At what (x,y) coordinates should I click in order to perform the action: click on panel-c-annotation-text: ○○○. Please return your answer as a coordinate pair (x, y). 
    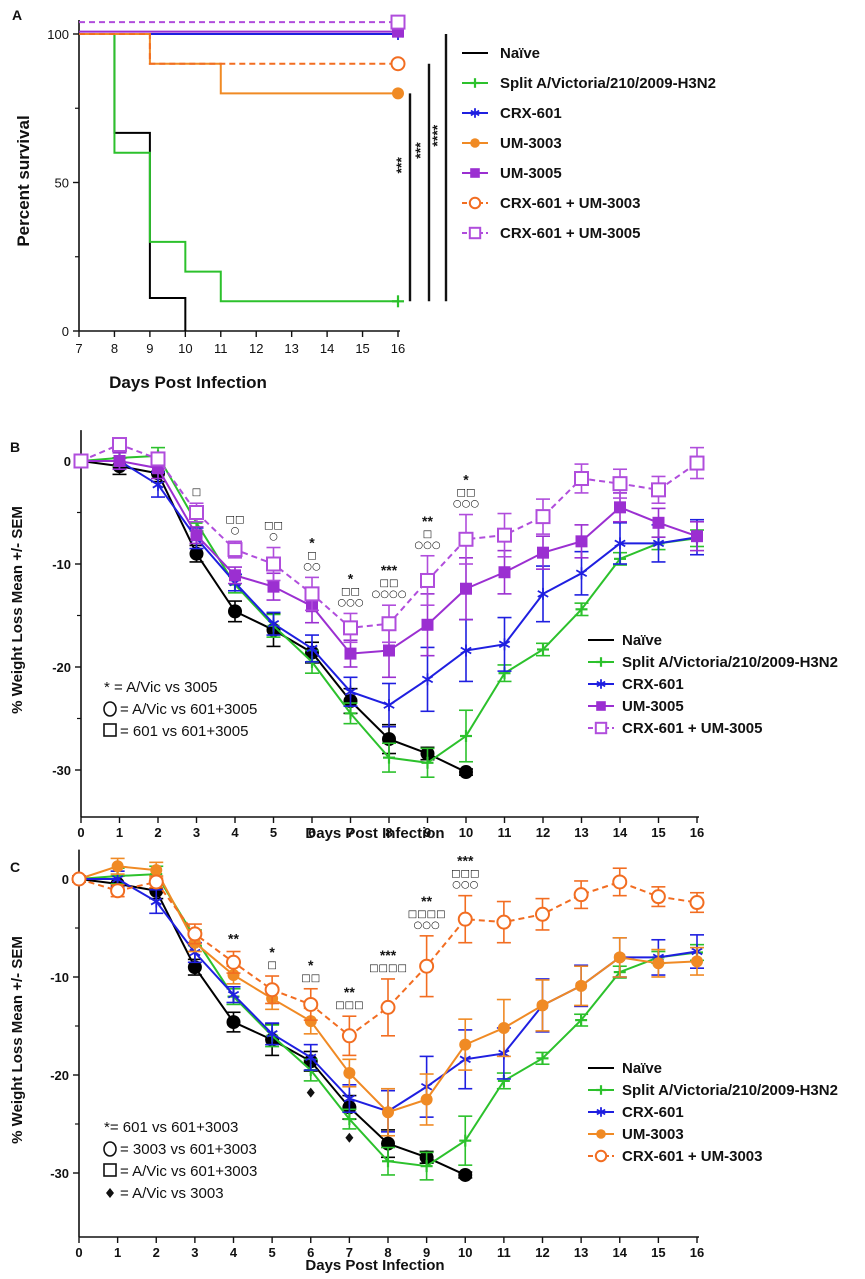
    Looking at the image, I should click on (465, 885).